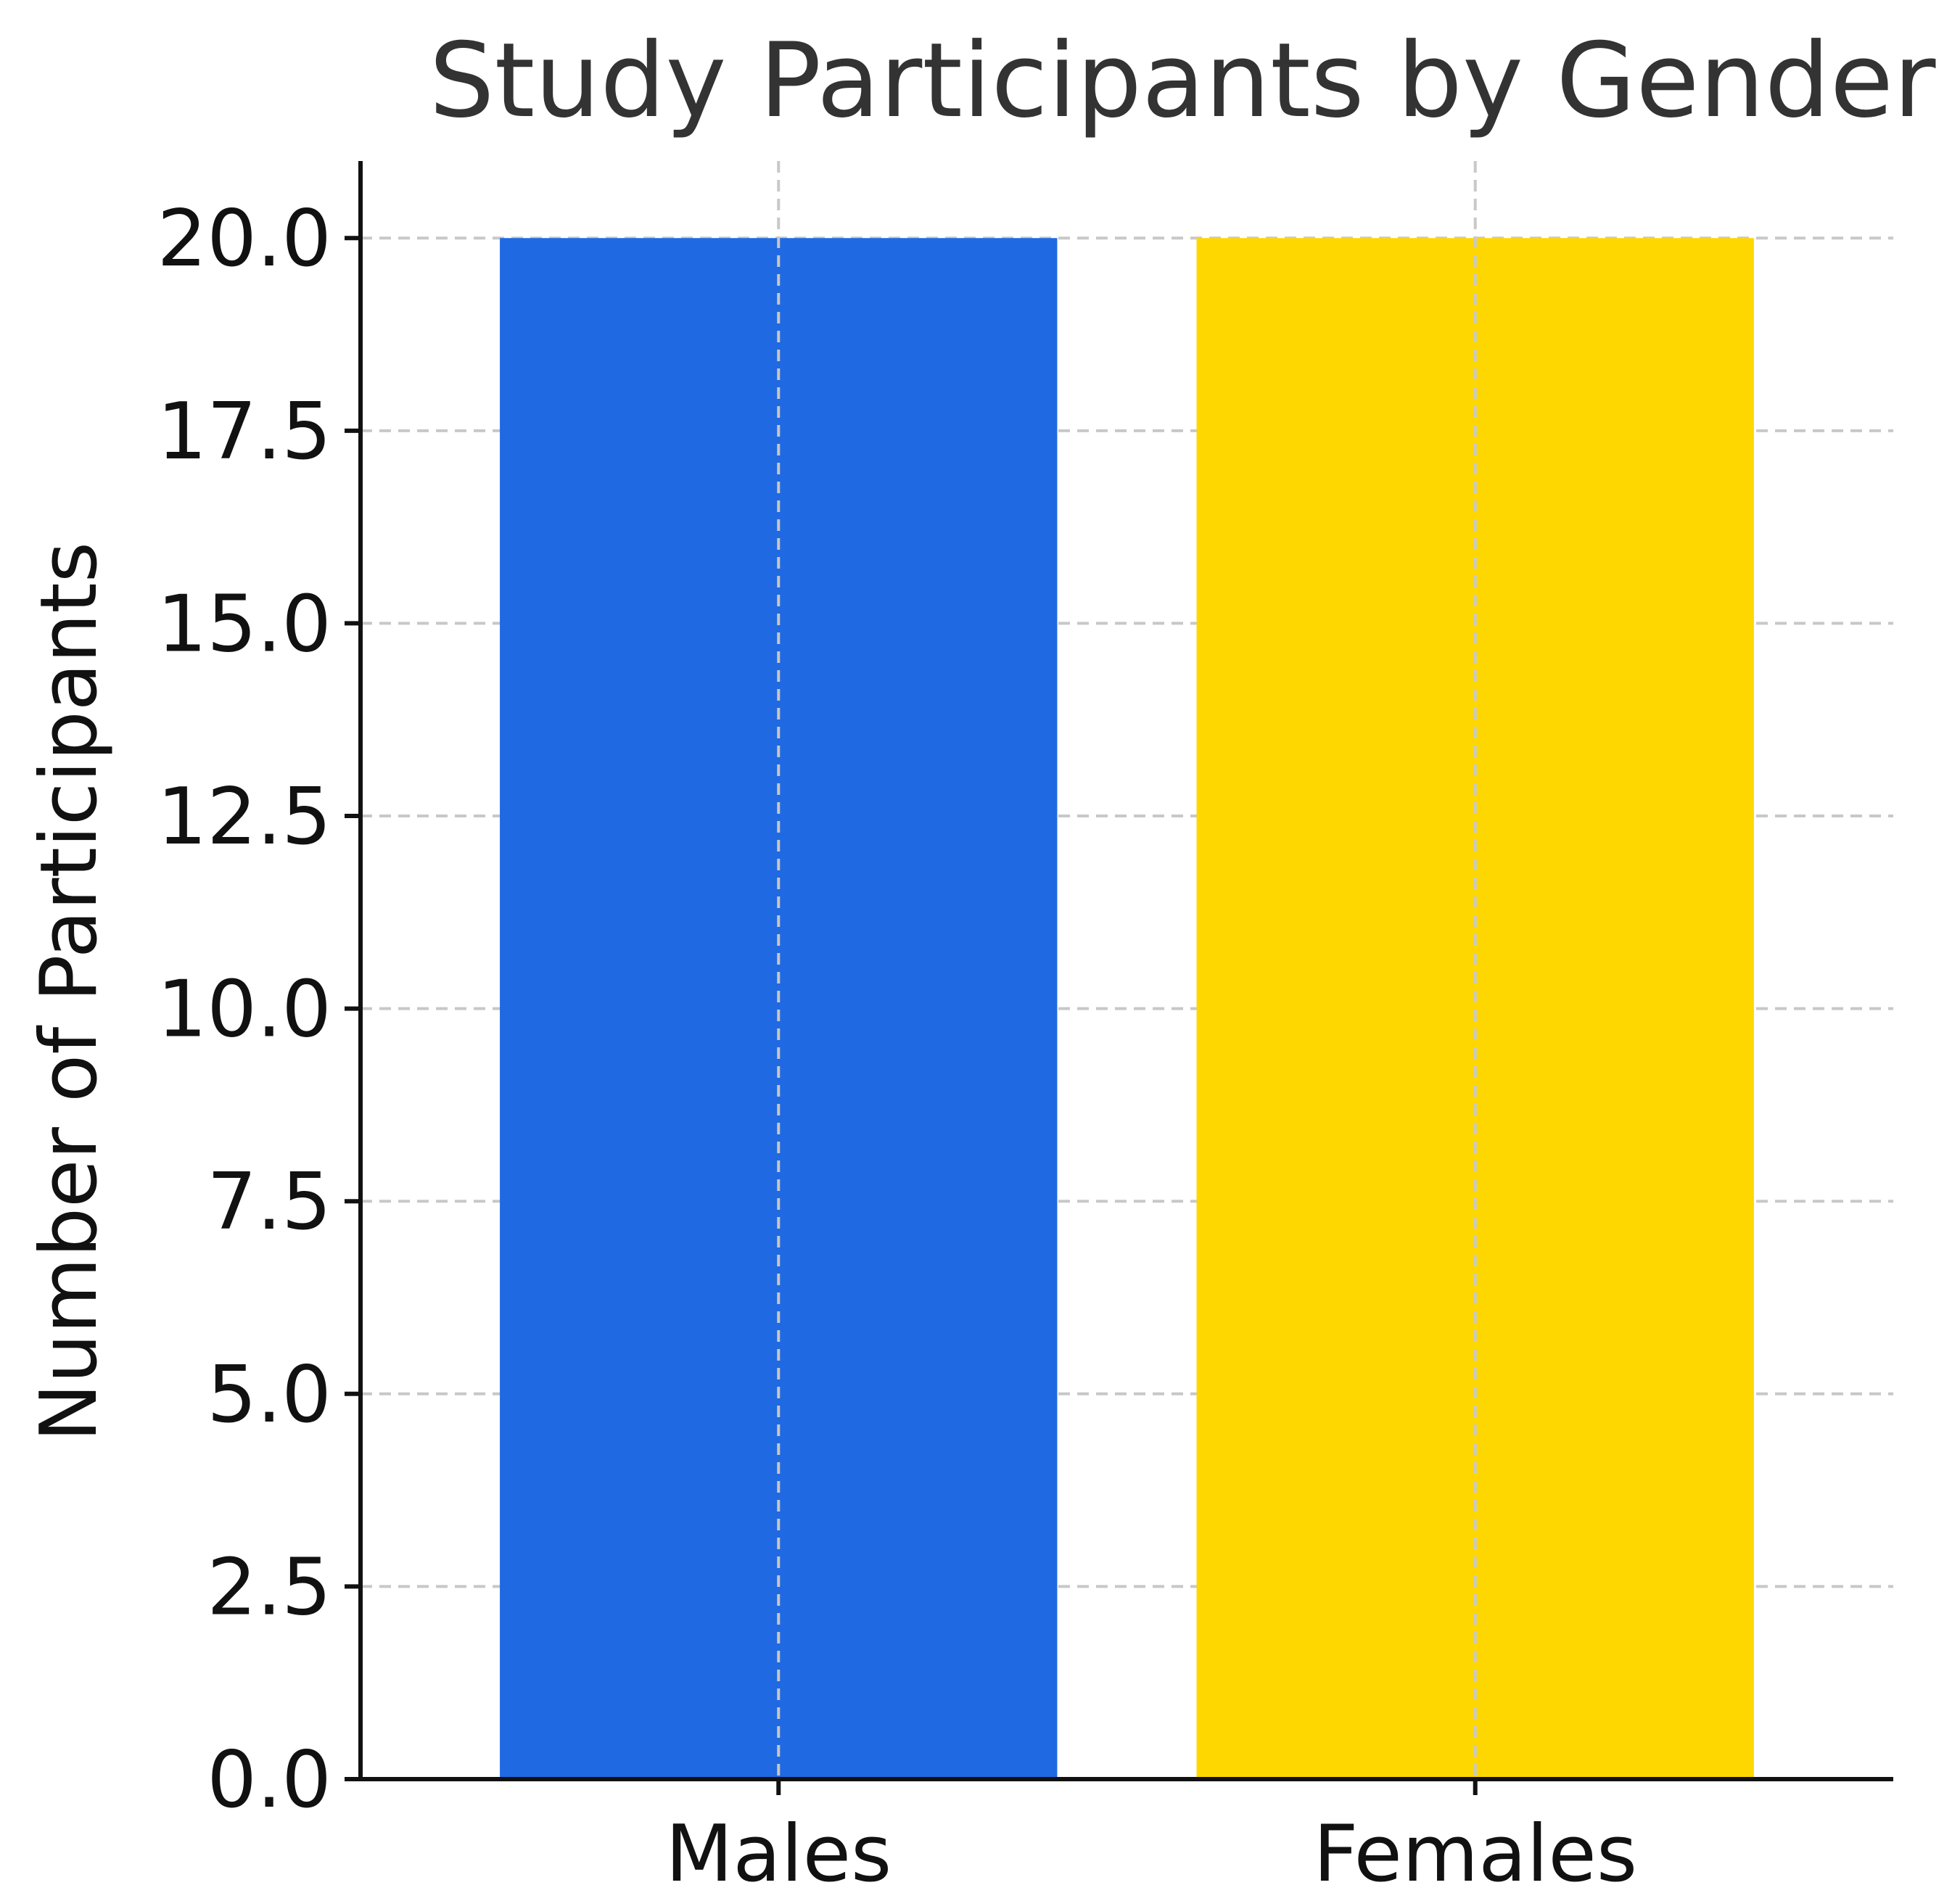 The height and width of the screenshot is (1893, 1960). I want to click on x-tick-label-females: Females, so click(1475, 1851).